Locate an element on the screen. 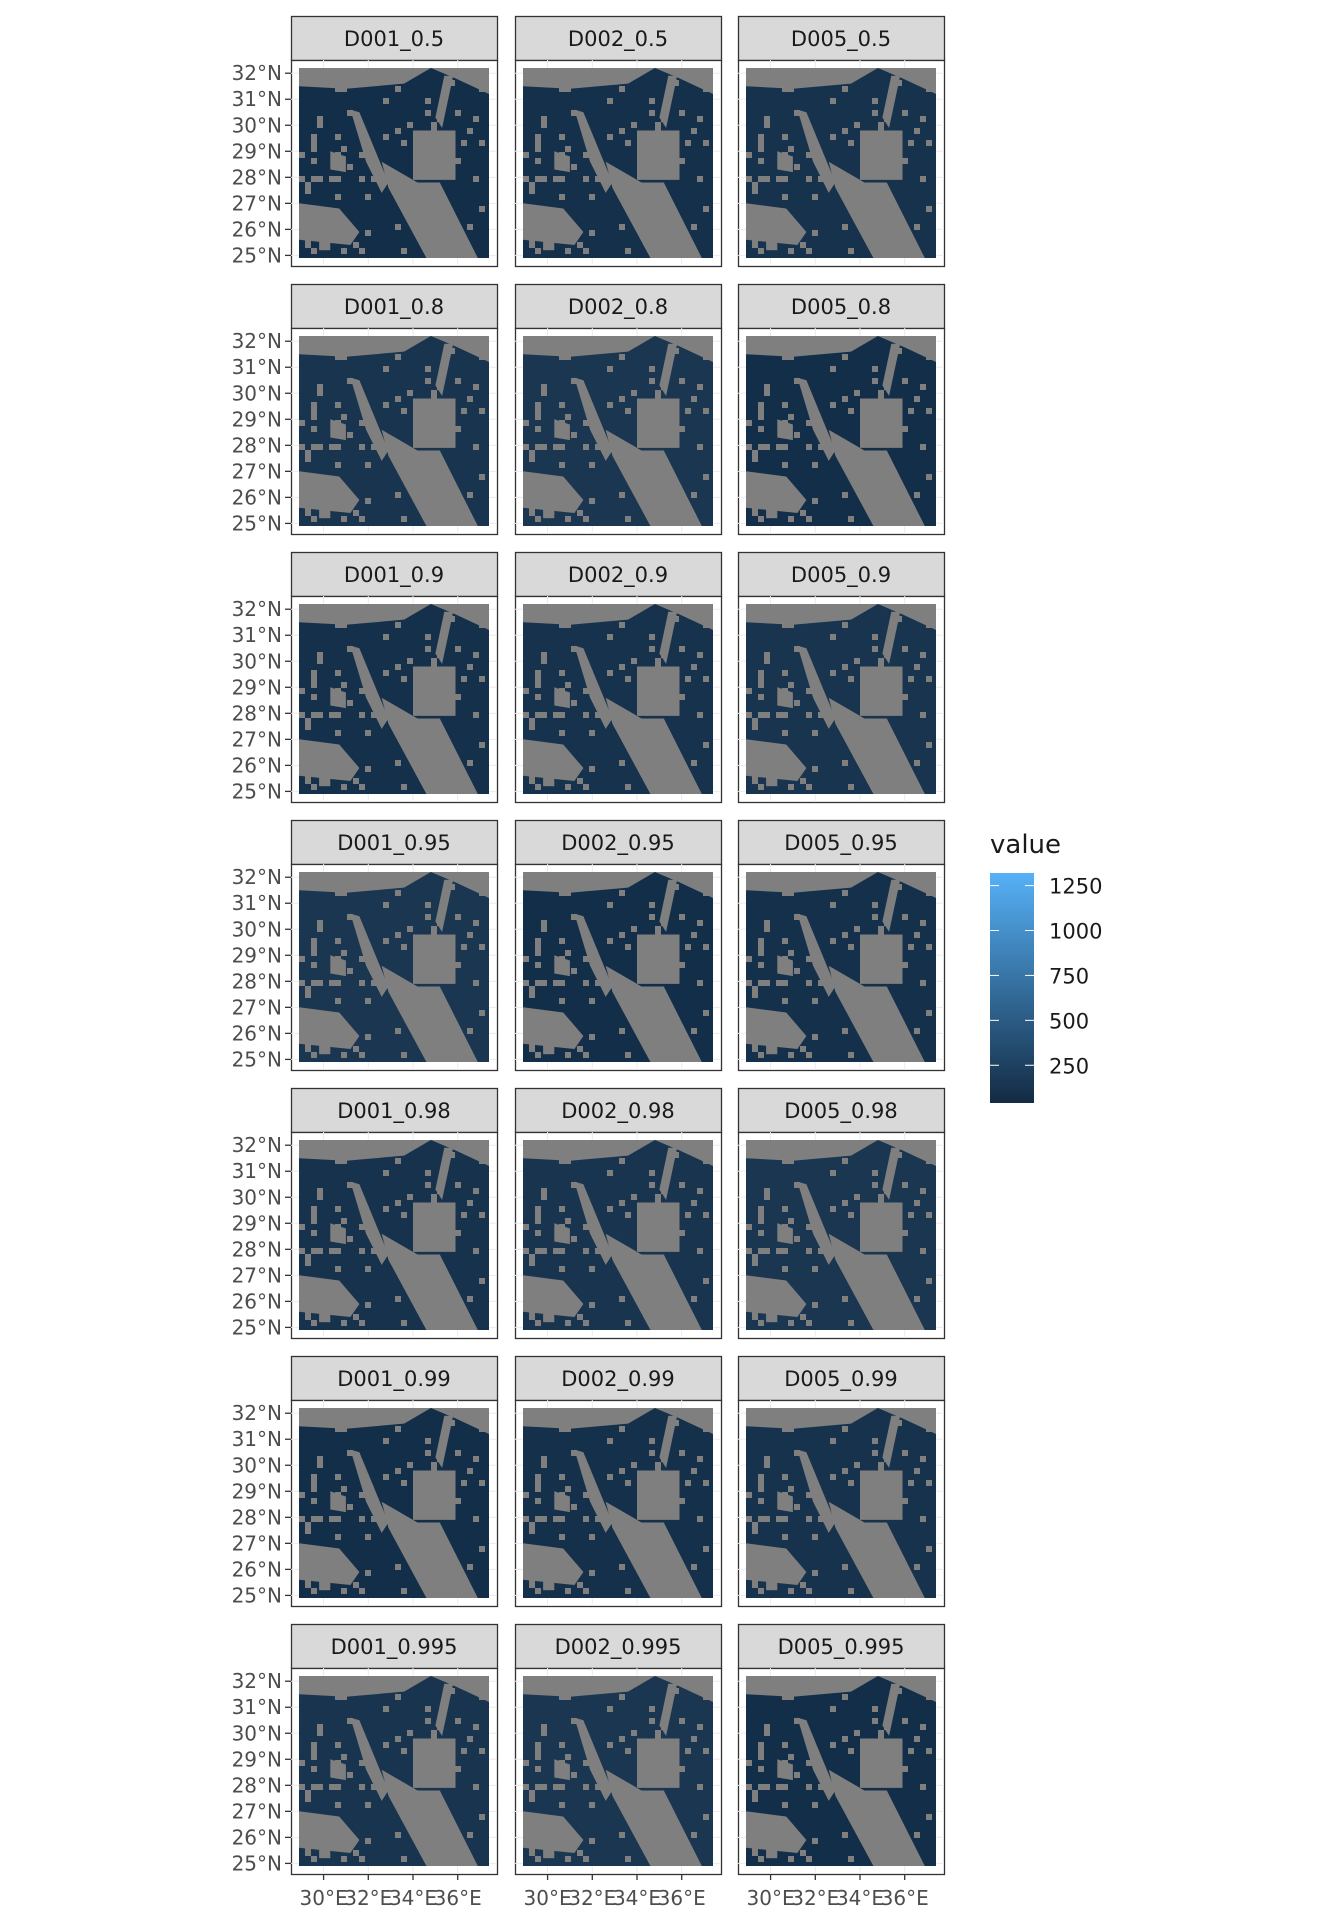 The image size is (1344, 1920). y-tick-label: 27°N is located at coordinates (257, 1811).